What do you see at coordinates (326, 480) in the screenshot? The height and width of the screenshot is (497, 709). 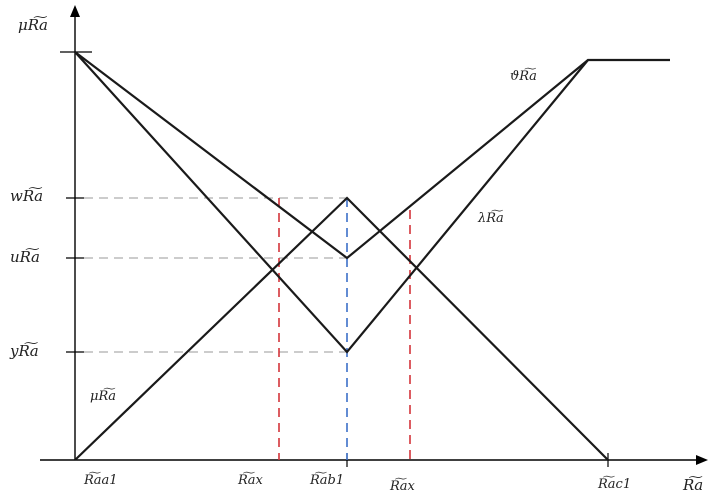 I see `x-label-b1: R͠ab1` at bounding box center [326, 480].